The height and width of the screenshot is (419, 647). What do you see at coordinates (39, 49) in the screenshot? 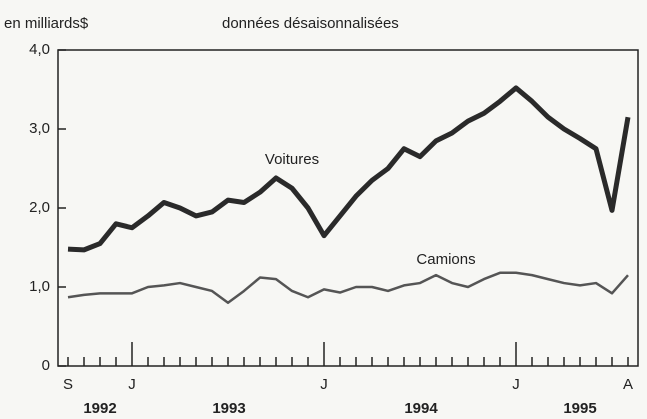
I see `y-tick-label: 4,0` at bounding box center [39, 49].